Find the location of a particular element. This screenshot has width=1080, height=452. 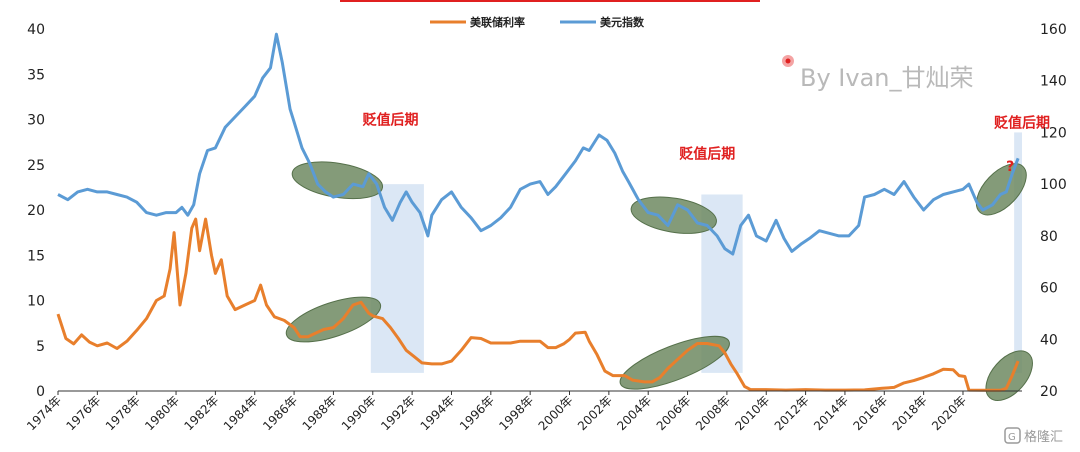

y-left-tick-label: 25 is located at coordinates (36, 166).